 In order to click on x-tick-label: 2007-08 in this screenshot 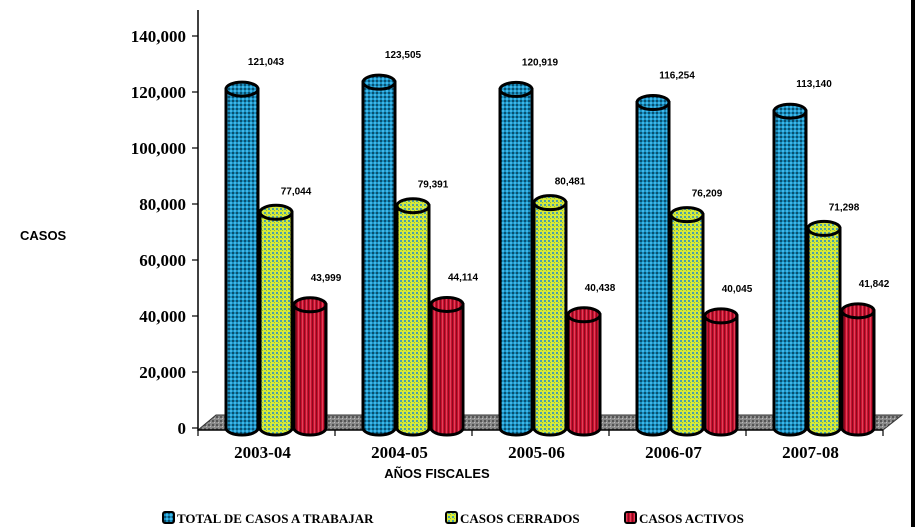, I will do `click(810, 452)`.